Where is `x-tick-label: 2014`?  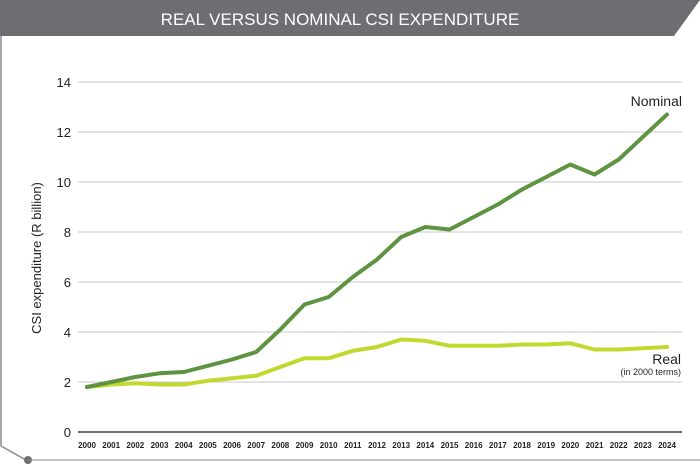 x-tick-label: 2014 is located at coordinates (425, 445).